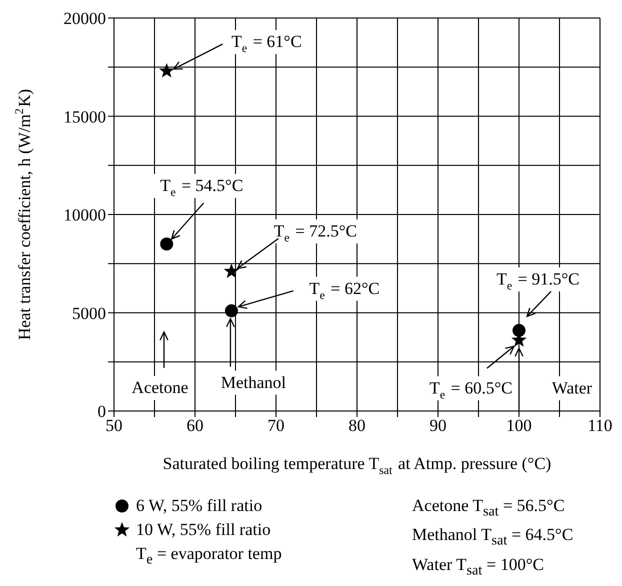 The width and height of the screenshot is (622, 586). What do you see at coordinates (493, 537) in the screenshot?
I see `text: Methanol T$_{sat}$ = 64.5°C` at bounding box center [493, 537].